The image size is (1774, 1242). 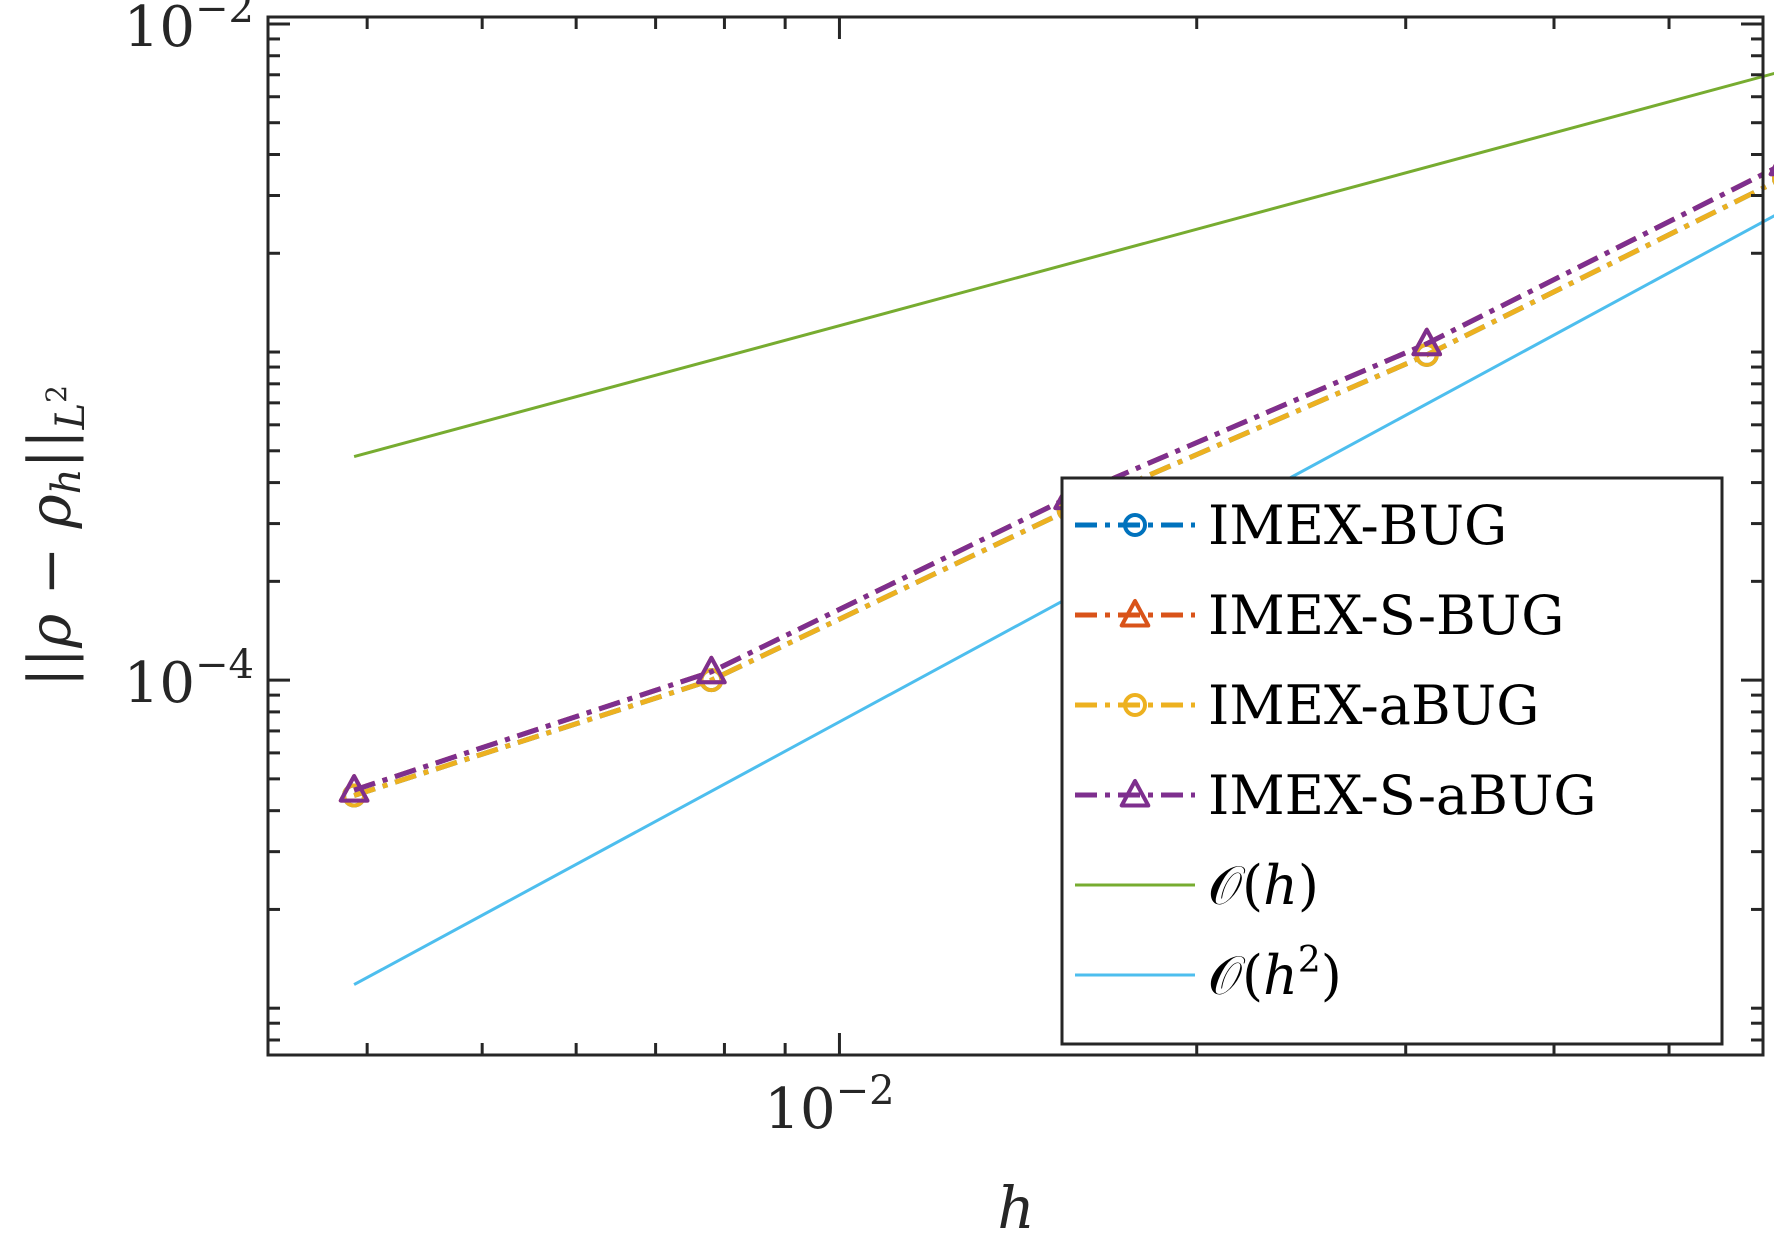 I want to click on svg-text: ||ρ − ρh||L2, so click(x=55, y=536).